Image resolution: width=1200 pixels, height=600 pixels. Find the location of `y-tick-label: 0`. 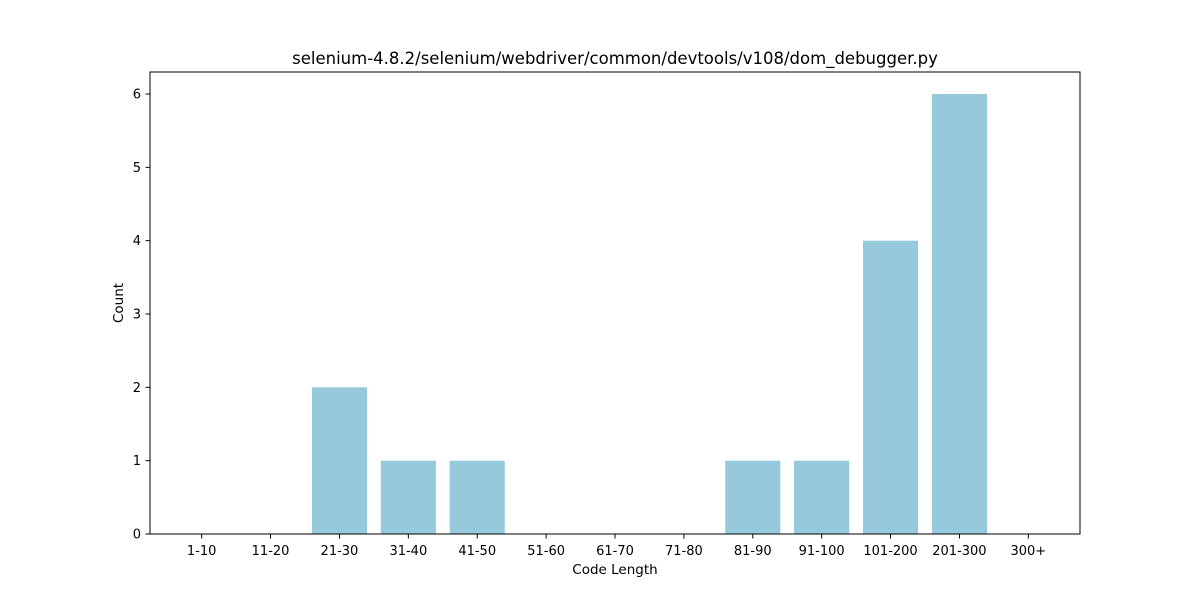

y-tick-label: 0 is located at coordinates (137, 535).